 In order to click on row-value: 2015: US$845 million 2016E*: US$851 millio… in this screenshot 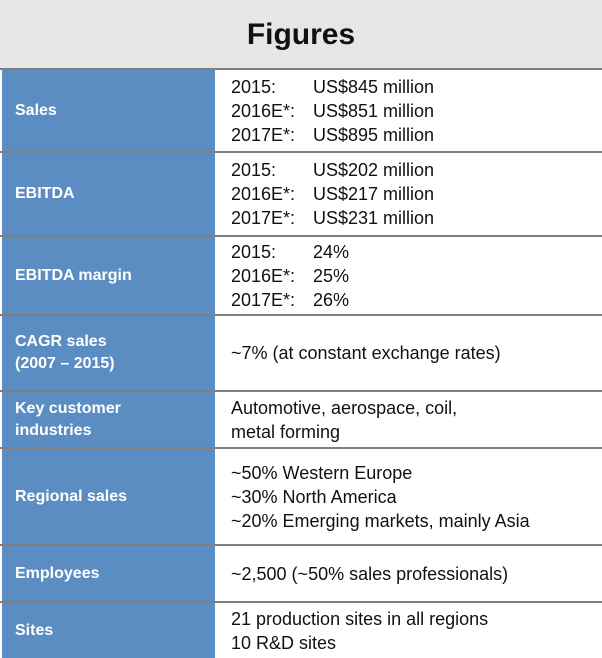, I will do `click(409, 110)`.